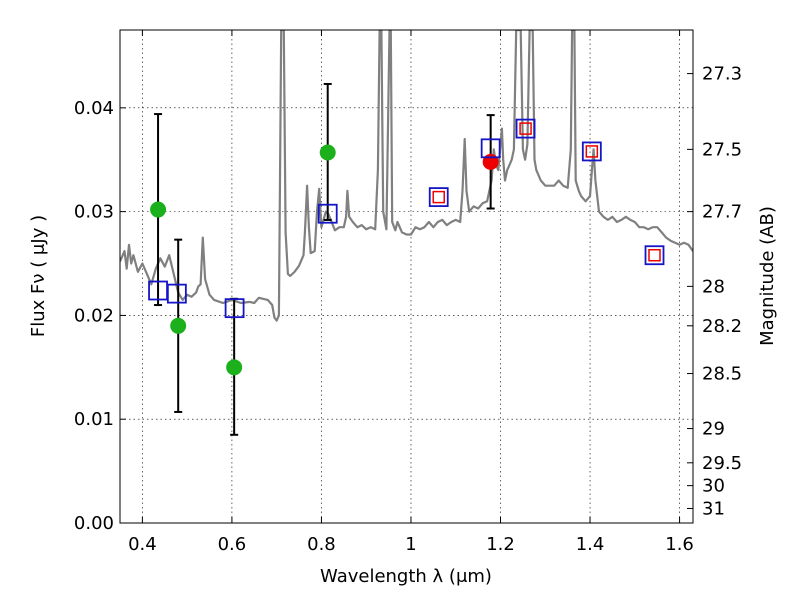  What do you see at coordinates (94, 523) in the screenshot?
I see `y-tick-label: 0.00` at bounding box center [94, 523].